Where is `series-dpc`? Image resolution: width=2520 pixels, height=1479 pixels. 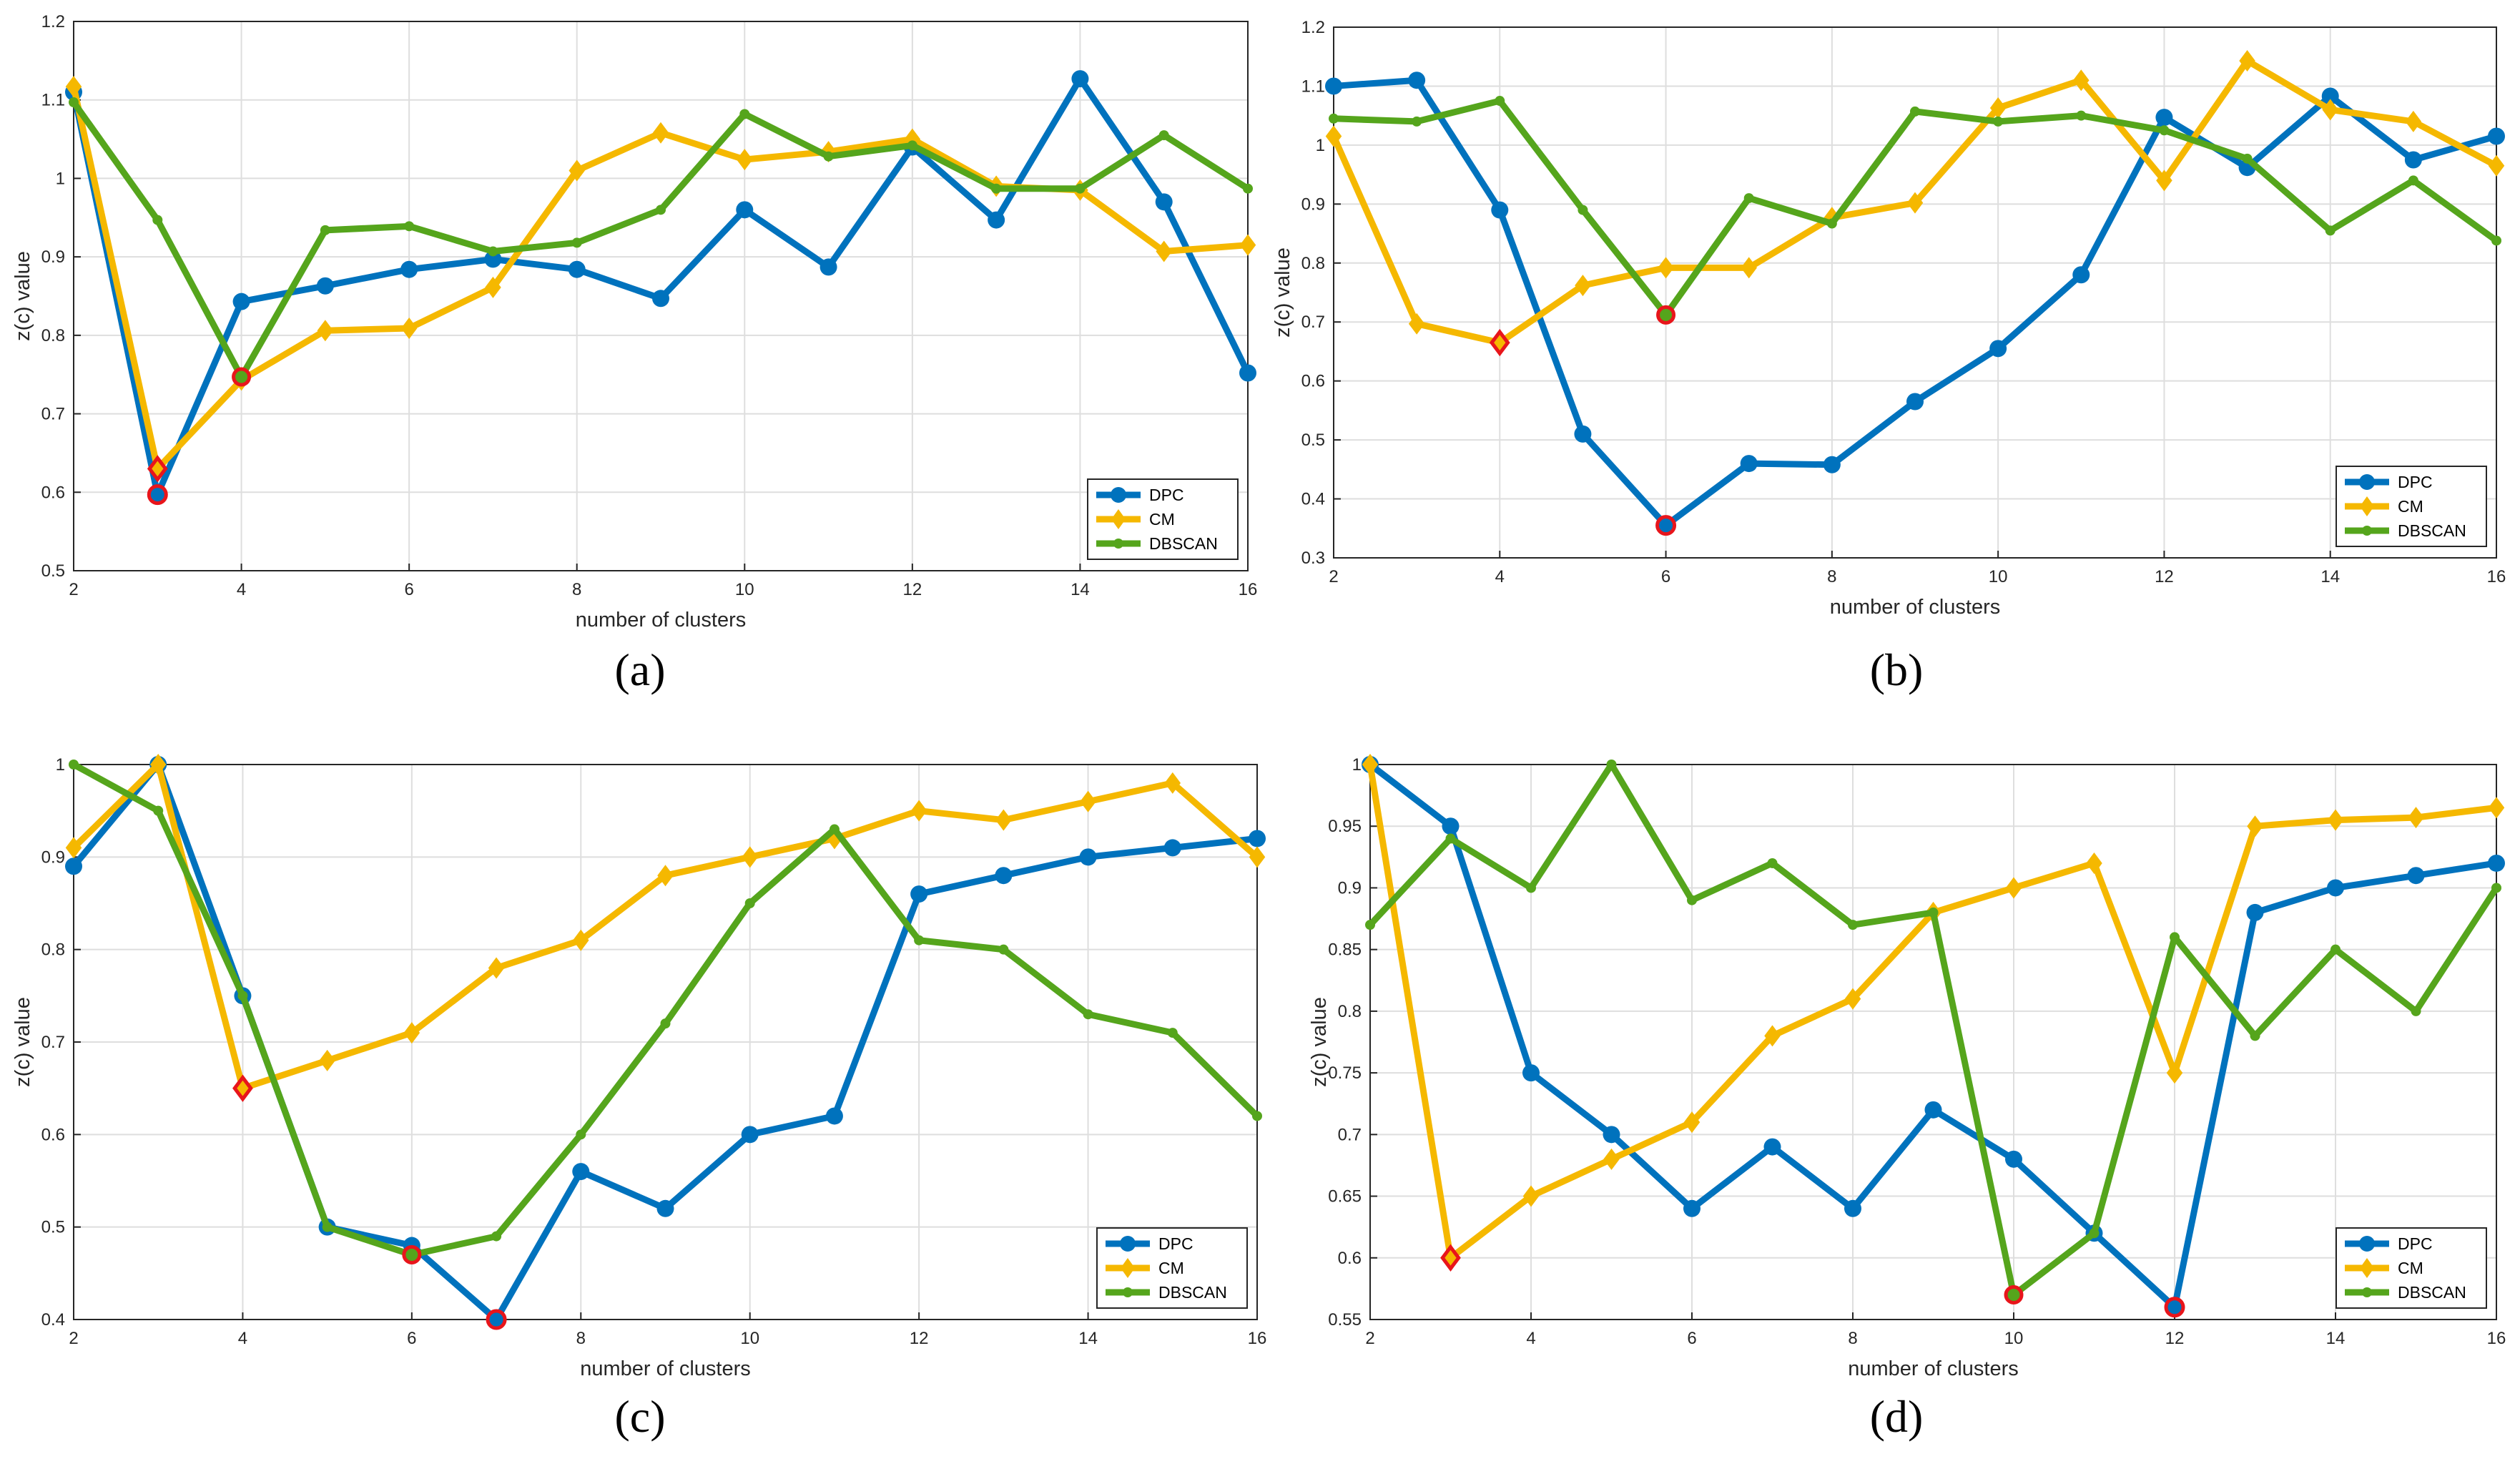
series-dpc is located at coordinates (1915, 304).